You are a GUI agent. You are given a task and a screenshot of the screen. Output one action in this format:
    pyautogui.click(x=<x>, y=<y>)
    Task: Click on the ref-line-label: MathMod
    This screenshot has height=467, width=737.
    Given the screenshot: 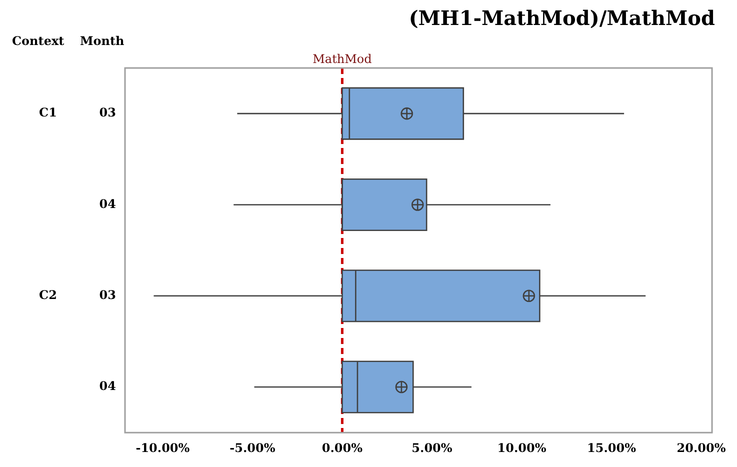 What is the action you would take?
    pyautogui.click(x=342, y=59)
    